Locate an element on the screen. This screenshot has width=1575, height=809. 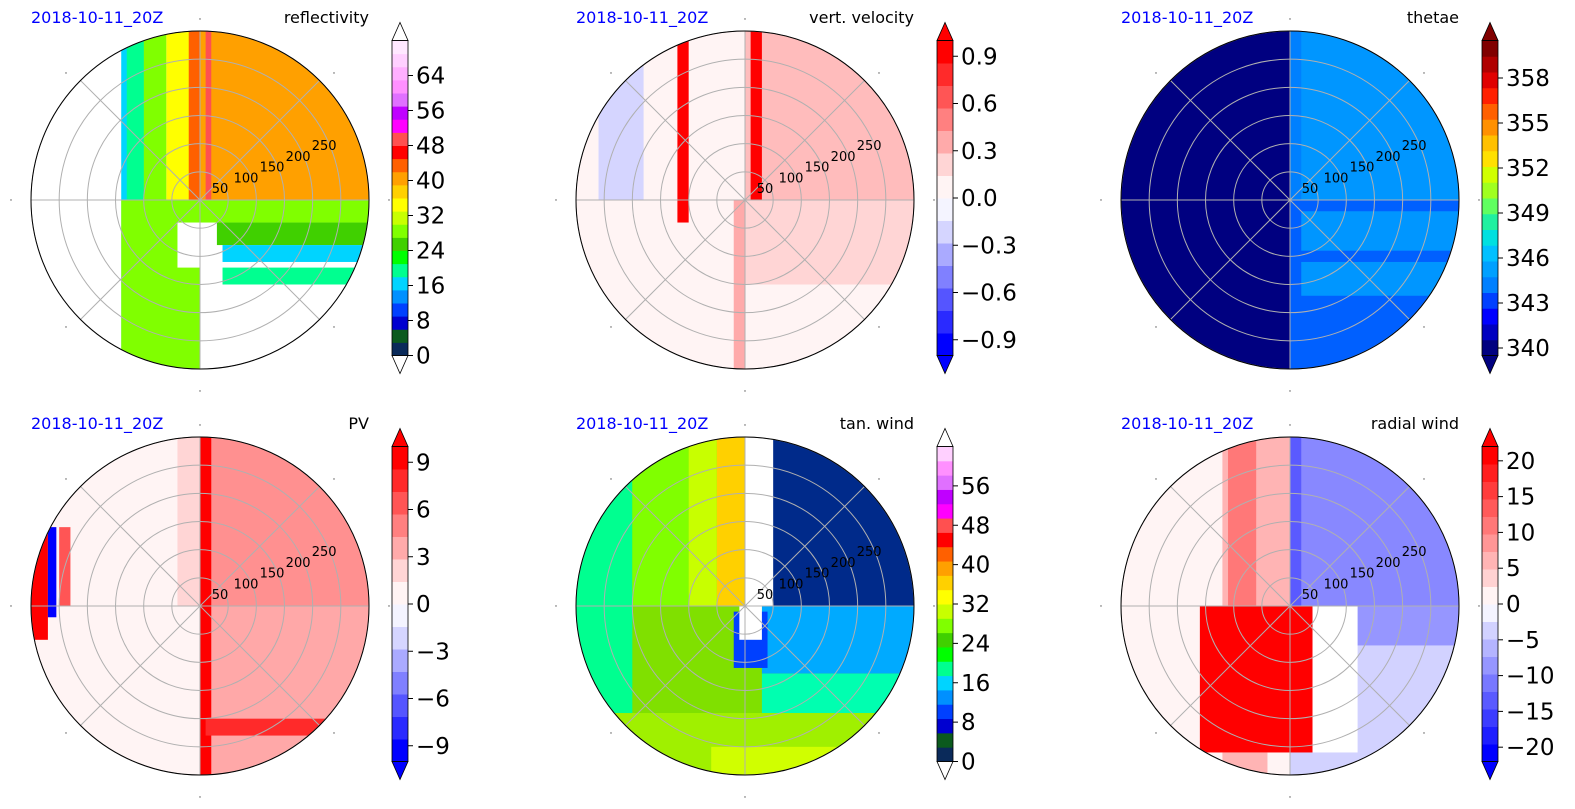
colorbar-tick-label: 8 is located at coordinates (968, 723).